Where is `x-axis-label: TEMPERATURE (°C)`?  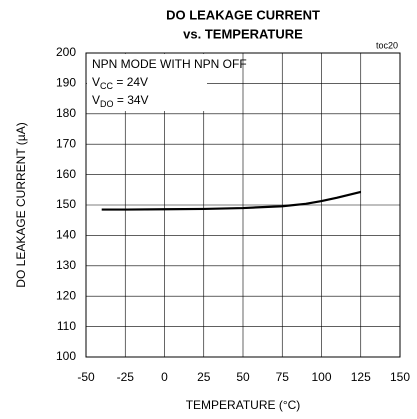 x-axis-label: TEMPERATURE (°C) is located at coordinates (243, 405).